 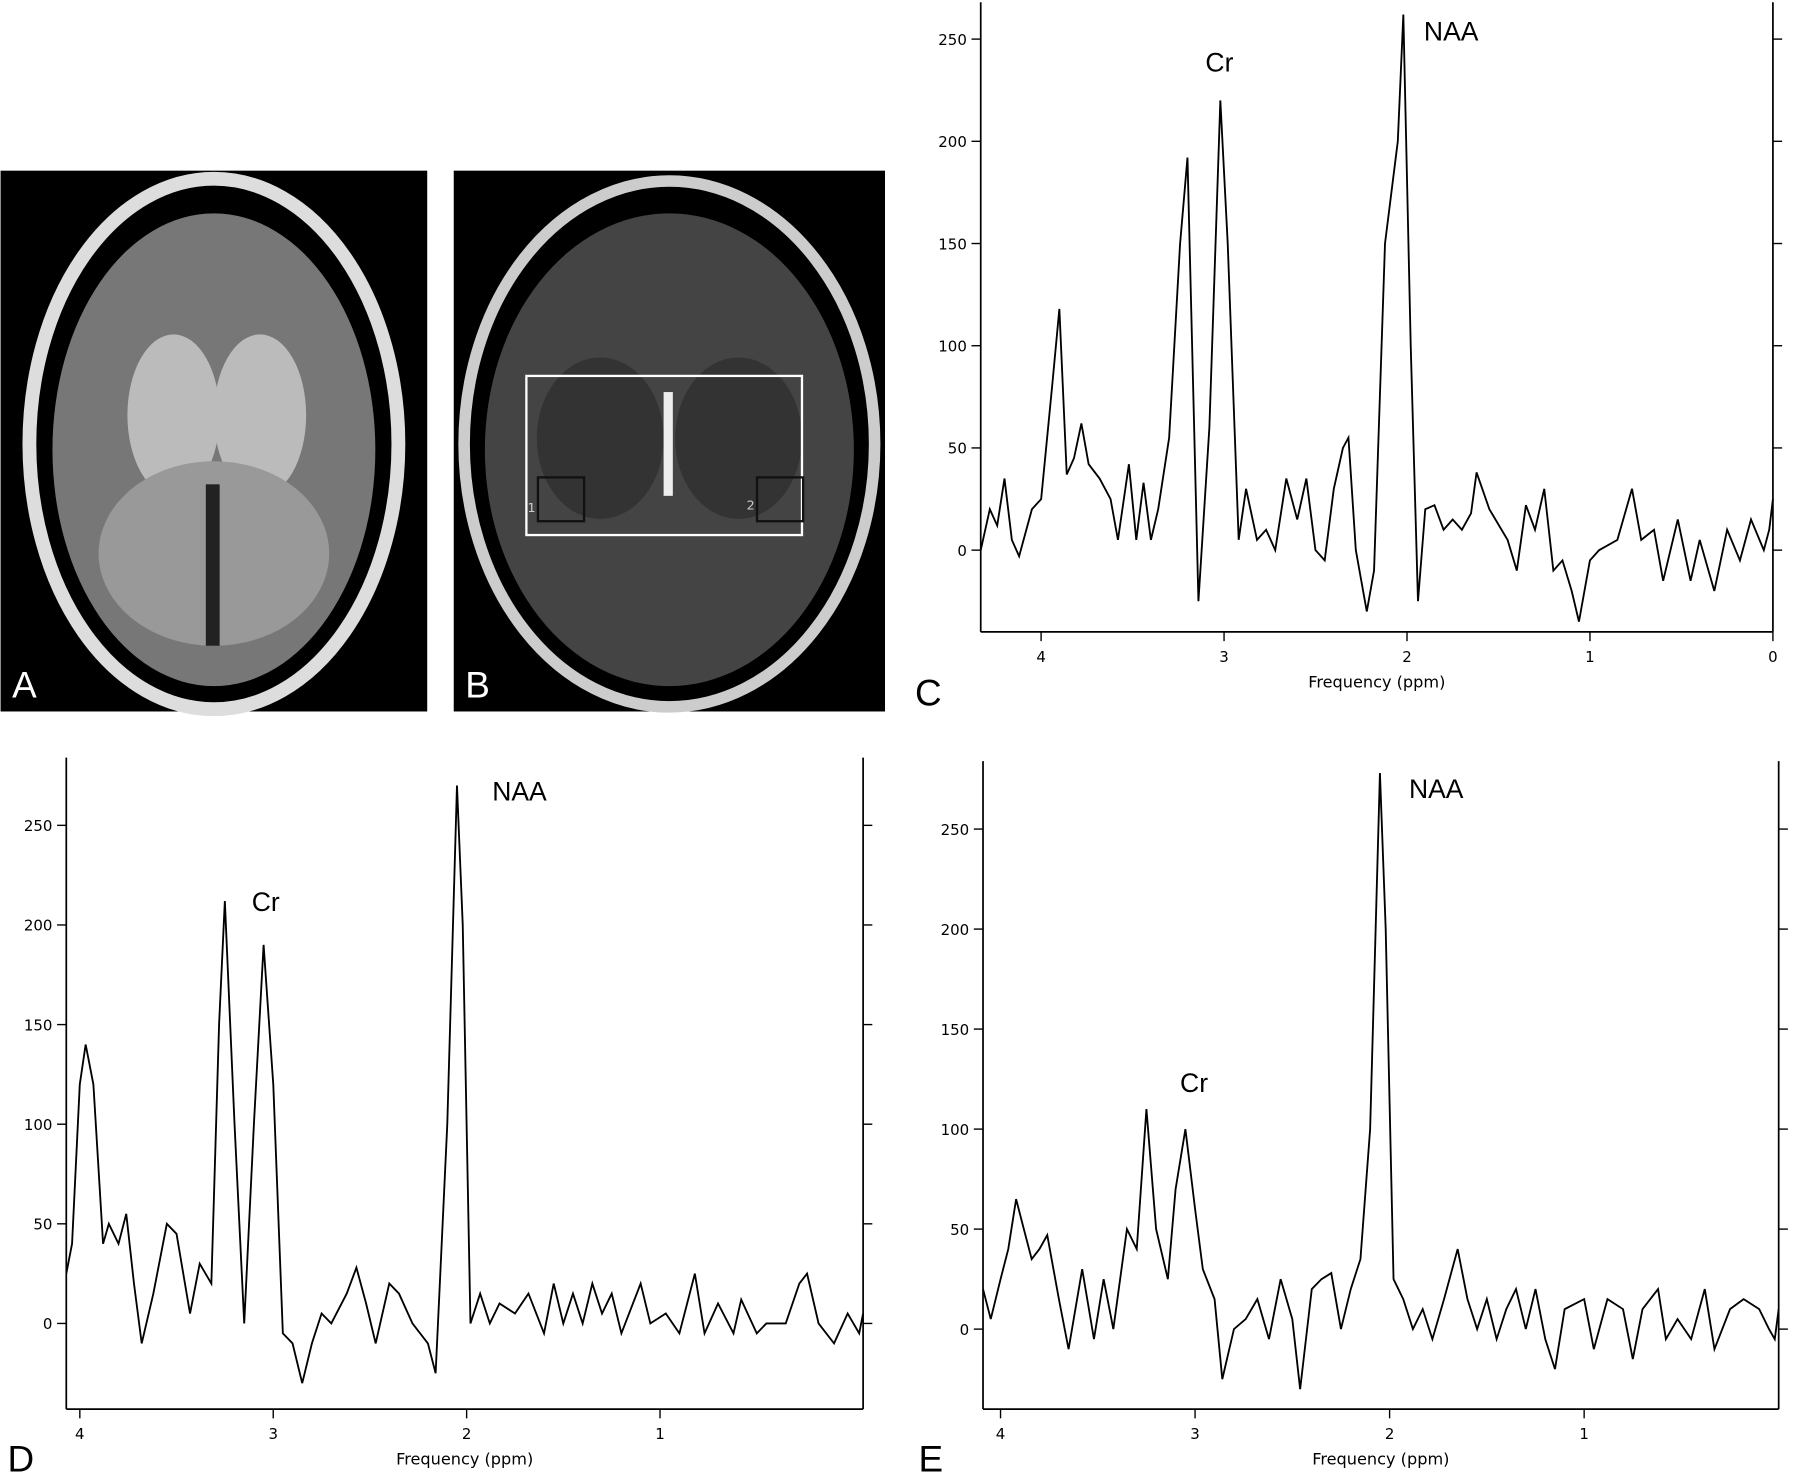 I want to click on panel-label: E, so click(x=930, y=1457).